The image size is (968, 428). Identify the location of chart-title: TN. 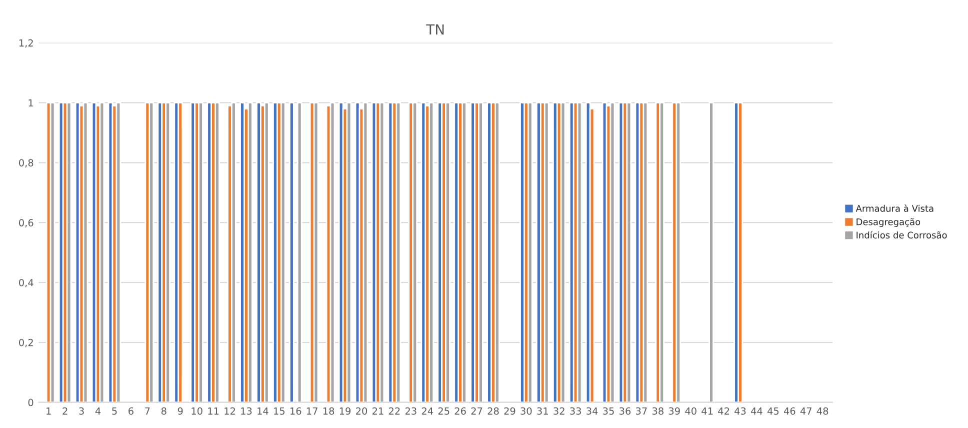
(435, 29).